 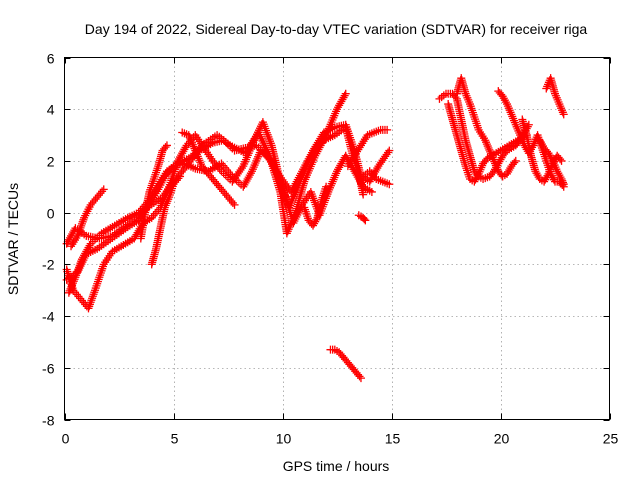 What do you see at coordinates (284, 439) in the screenshot?
I see `x-tick-label: 10` at bounding box center [284, 439].